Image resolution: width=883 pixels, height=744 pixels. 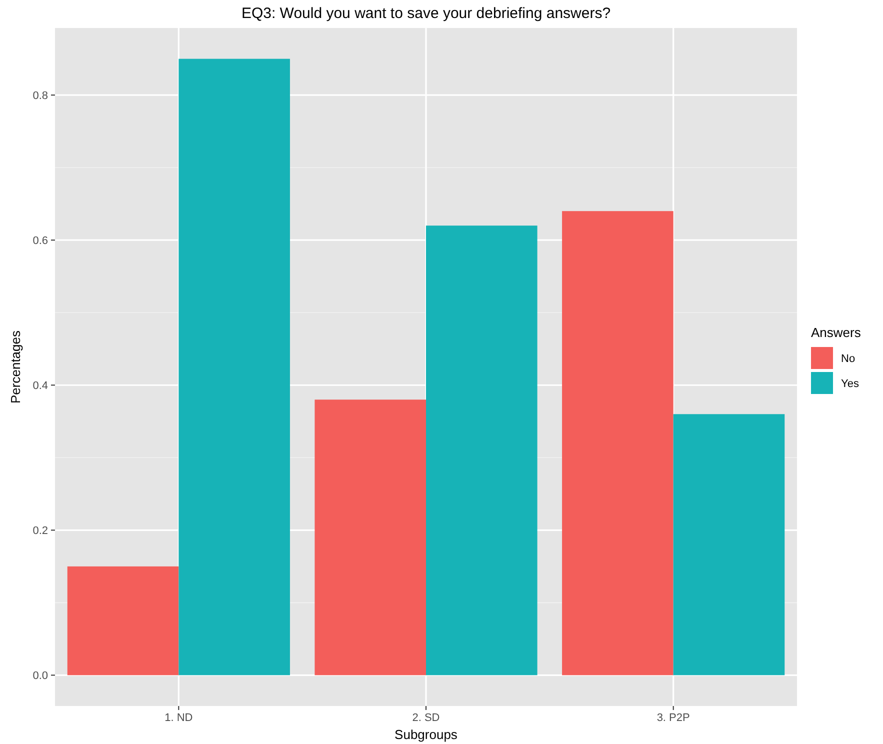 I want to click on y-tick-label: 0.6, so click(x=40, y=240).